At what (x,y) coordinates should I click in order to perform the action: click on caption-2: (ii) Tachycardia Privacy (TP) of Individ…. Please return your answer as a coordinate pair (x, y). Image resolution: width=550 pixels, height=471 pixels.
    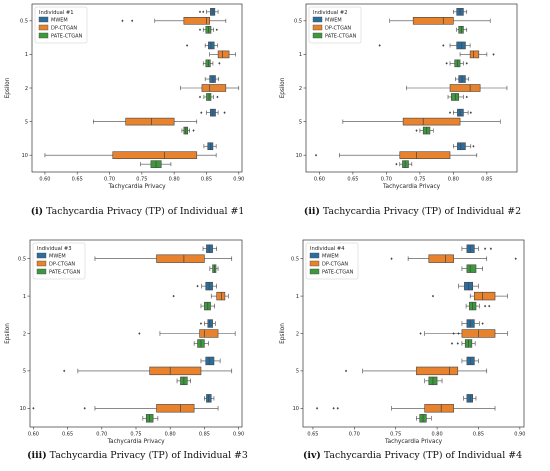
    Looking at the image, I should click on (412, 211).